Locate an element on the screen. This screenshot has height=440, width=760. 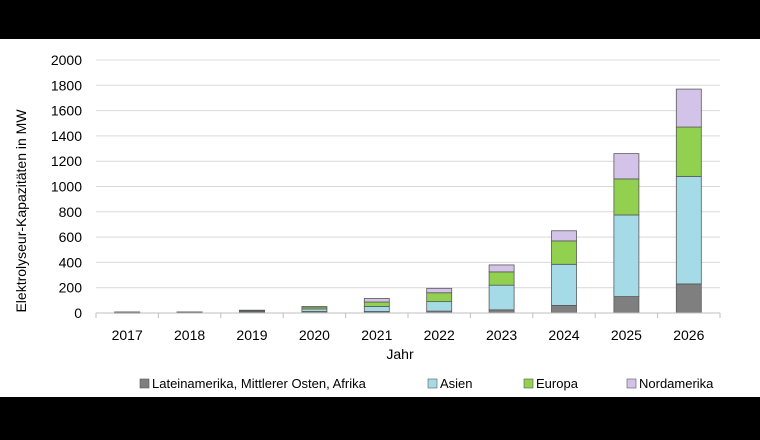
legend-label: Europa is located at coordinates (557, 383).